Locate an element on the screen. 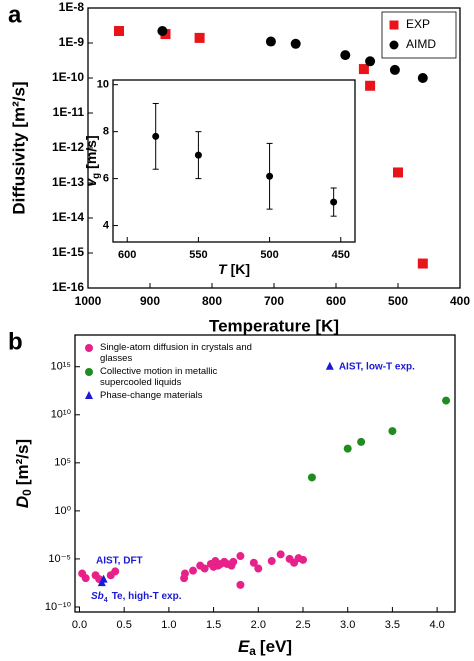 The height and width of the screenshot is (661, 474). y-tick-label: 6 is located at coordinates (106, 179).